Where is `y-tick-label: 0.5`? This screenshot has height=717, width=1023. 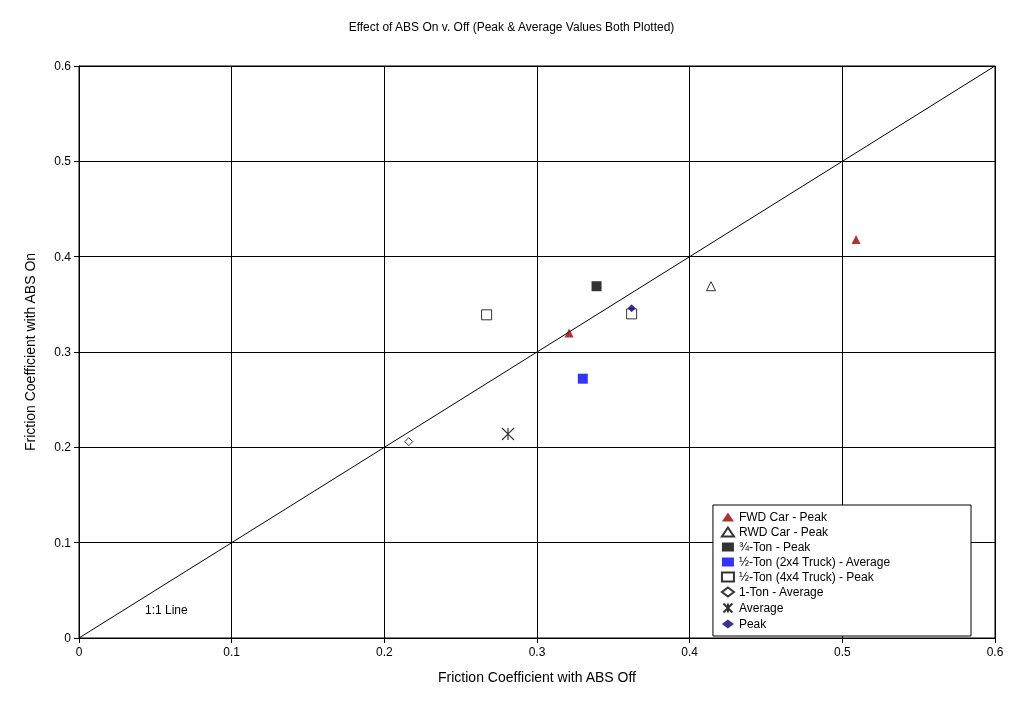
y-tick-label: 0.5 is located at coordinates (63, 161).